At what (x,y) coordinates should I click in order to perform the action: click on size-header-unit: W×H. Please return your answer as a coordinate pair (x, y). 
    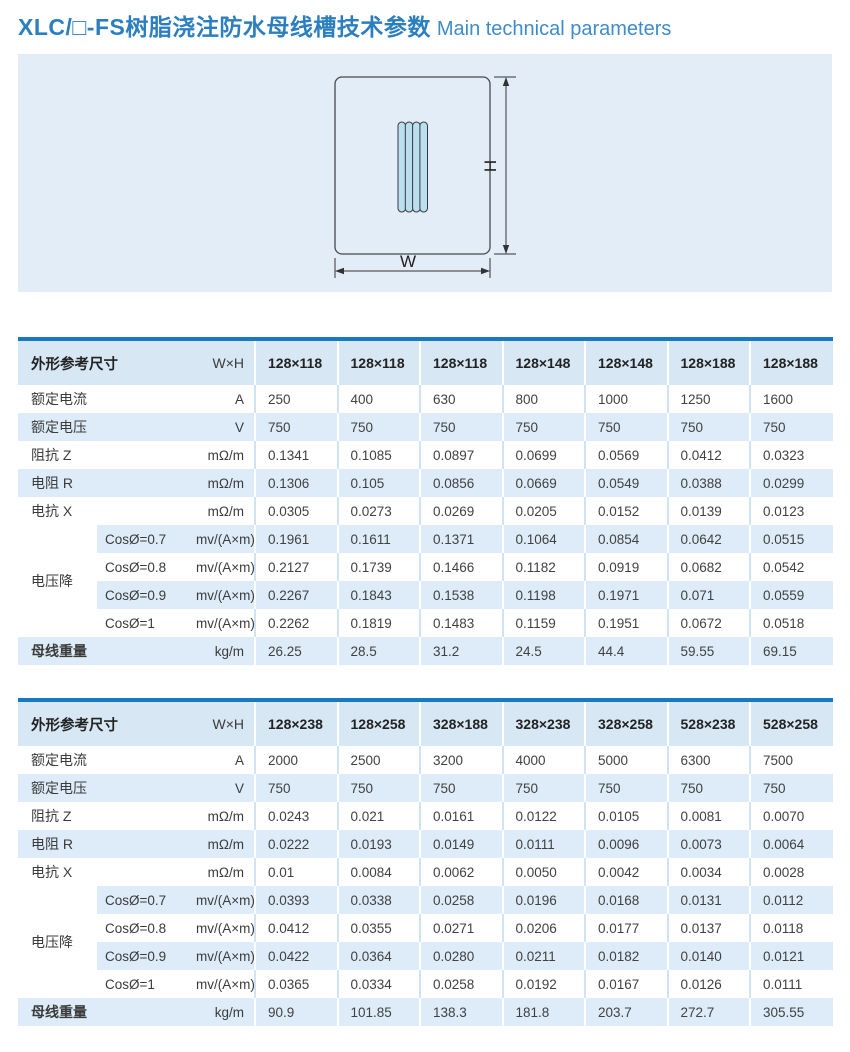
    Looking at the image, I should click on (228, 363).